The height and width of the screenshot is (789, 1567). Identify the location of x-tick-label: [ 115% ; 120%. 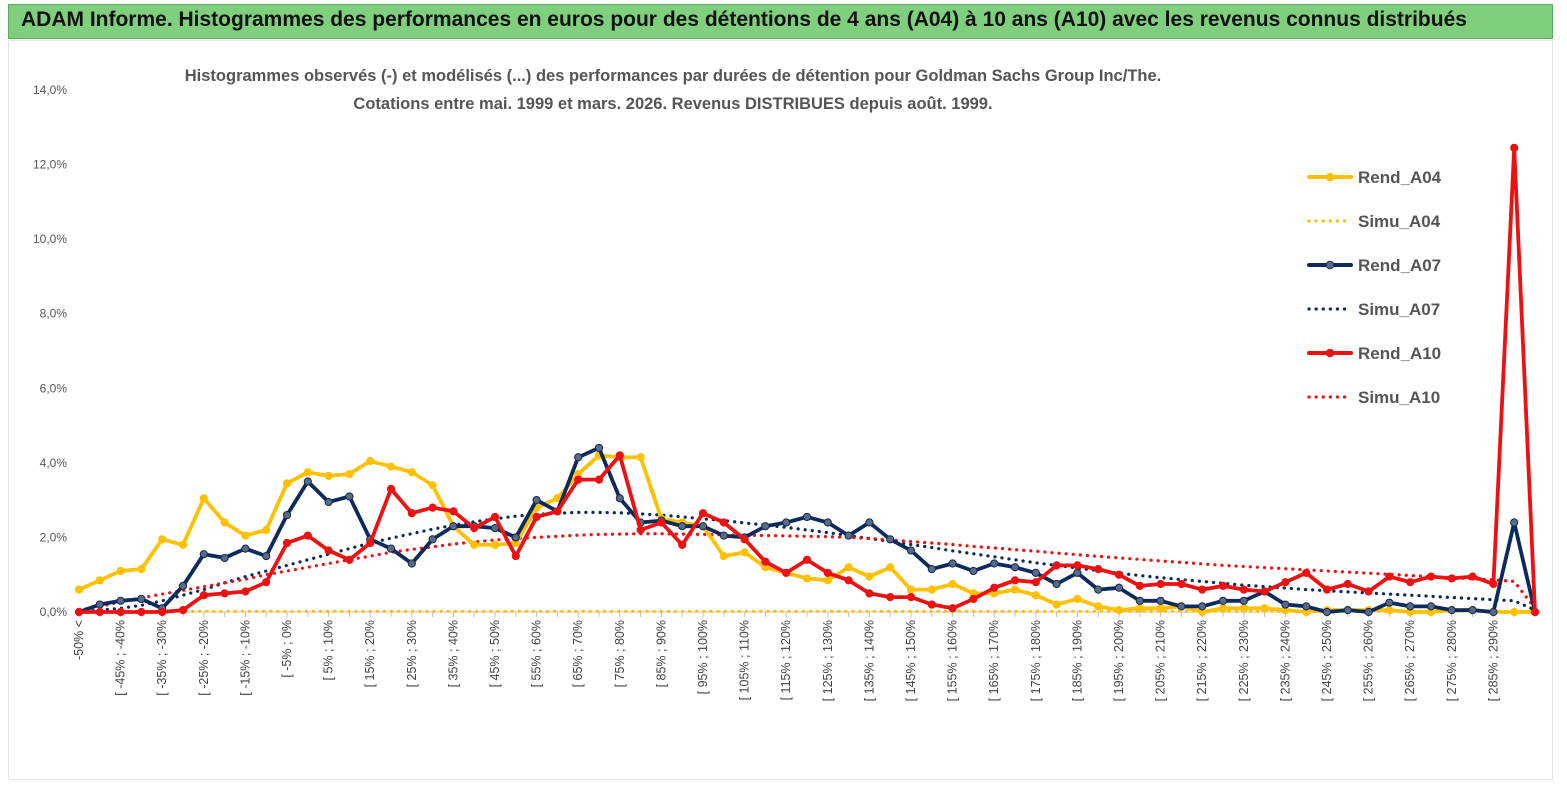
(786, 660).